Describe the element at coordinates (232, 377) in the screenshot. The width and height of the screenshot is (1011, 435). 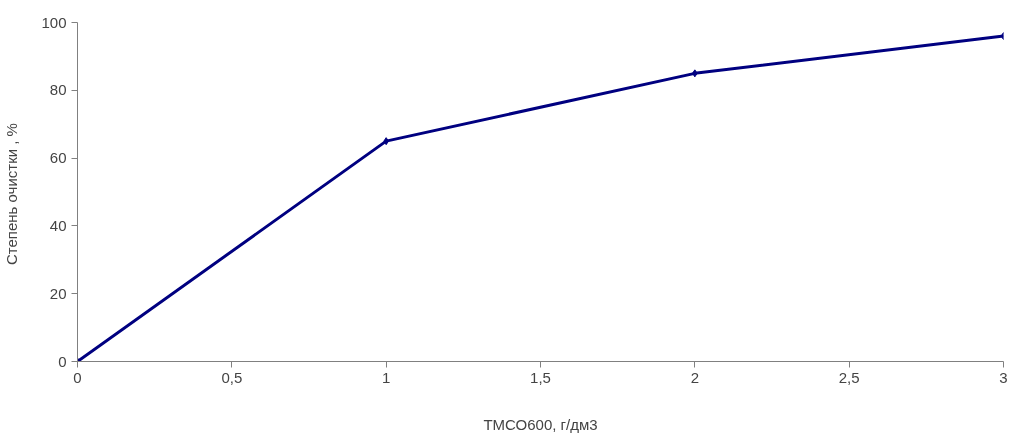
I see `x-tick-label: 0,5` at that location.